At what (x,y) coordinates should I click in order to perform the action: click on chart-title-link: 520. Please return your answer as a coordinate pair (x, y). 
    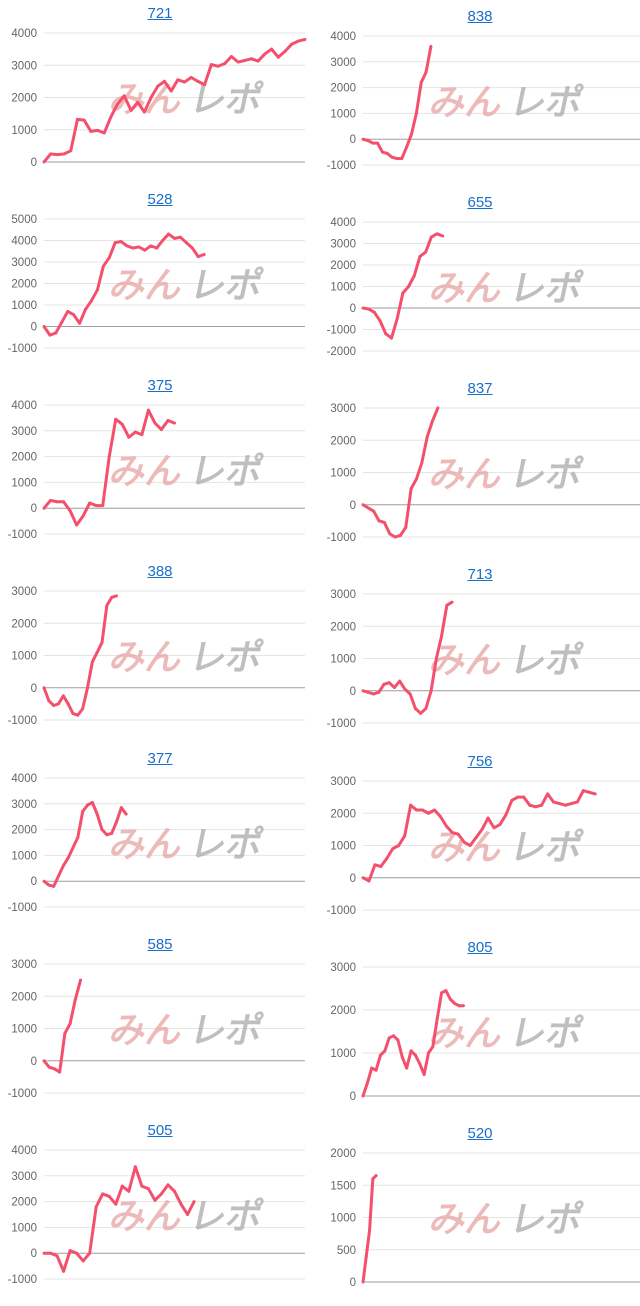
    Looking at the image, I should click on (480, 1133).